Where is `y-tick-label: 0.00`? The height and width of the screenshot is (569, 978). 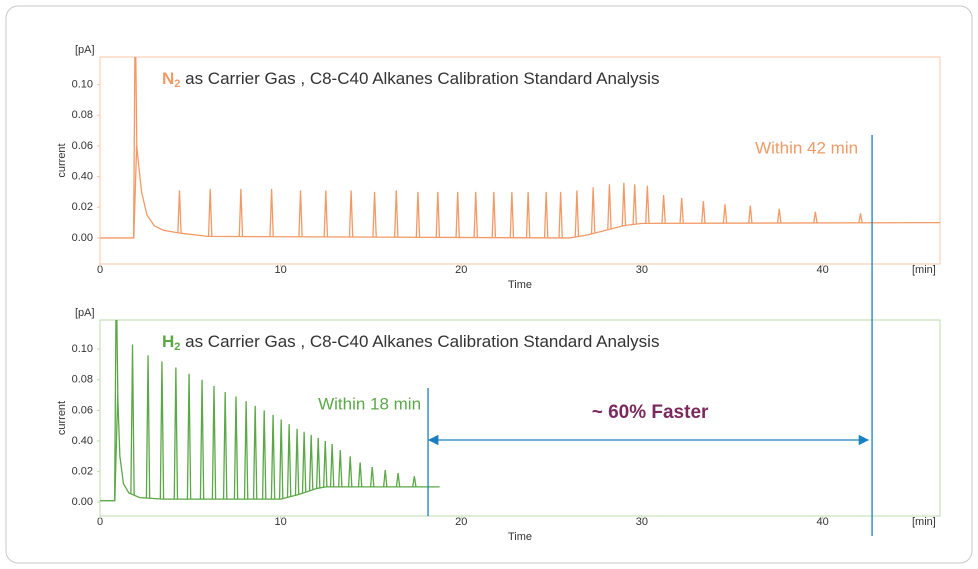 y-tick-label: 0.00 is located at coordinates (82, 502).